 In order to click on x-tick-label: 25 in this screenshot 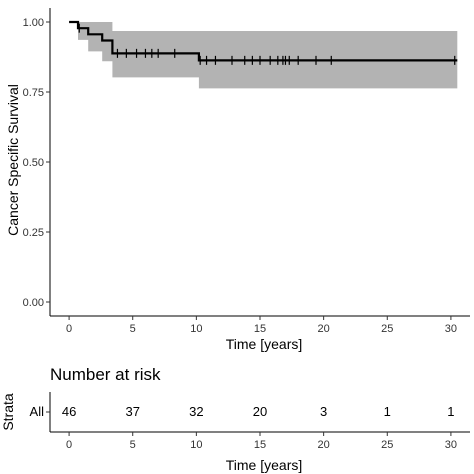, I will do `click(387, 329)`.